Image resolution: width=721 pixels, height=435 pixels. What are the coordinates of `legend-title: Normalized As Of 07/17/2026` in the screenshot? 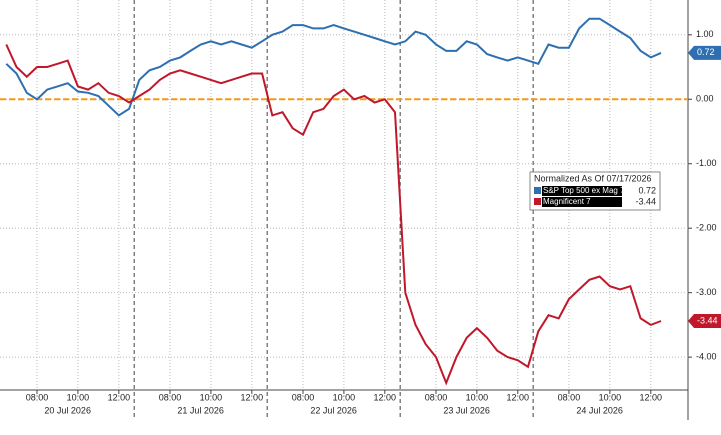 It's located at (593, 178).